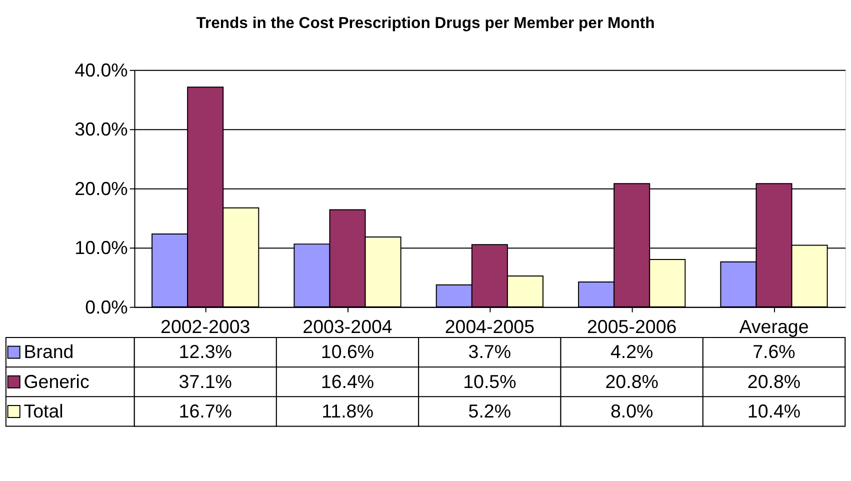 Image resolution: width=851 pixels, height=481 pixels. I want to click on y-tick-label: 40.0%, so click(101, 69).